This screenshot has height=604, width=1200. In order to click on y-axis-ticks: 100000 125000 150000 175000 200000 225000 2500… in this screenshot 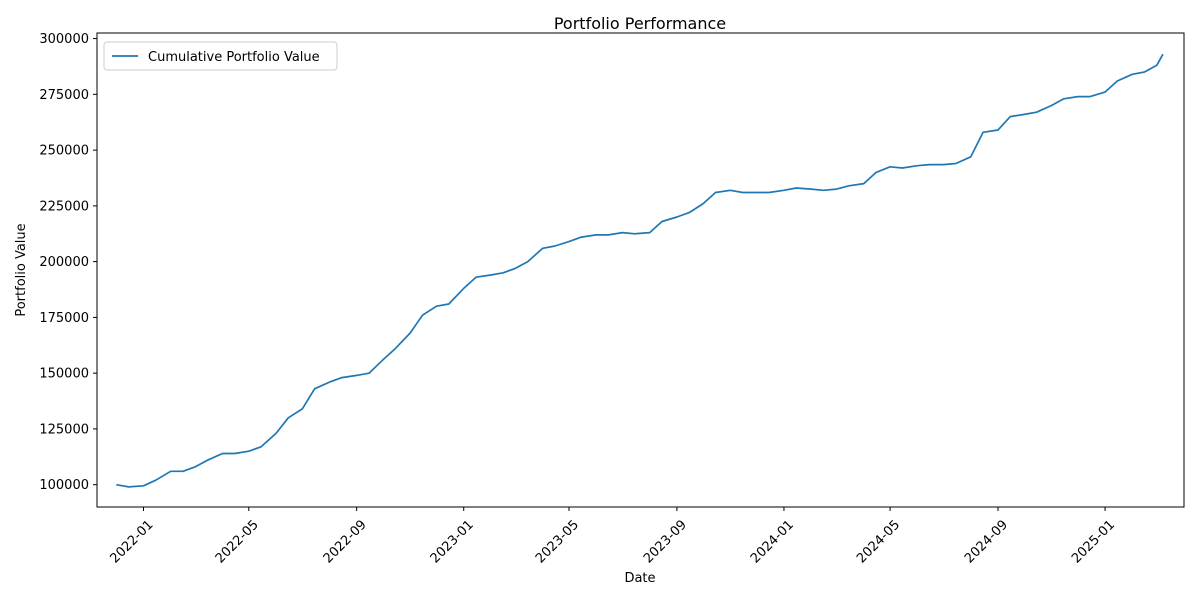, I will do `click(68, 262)`.